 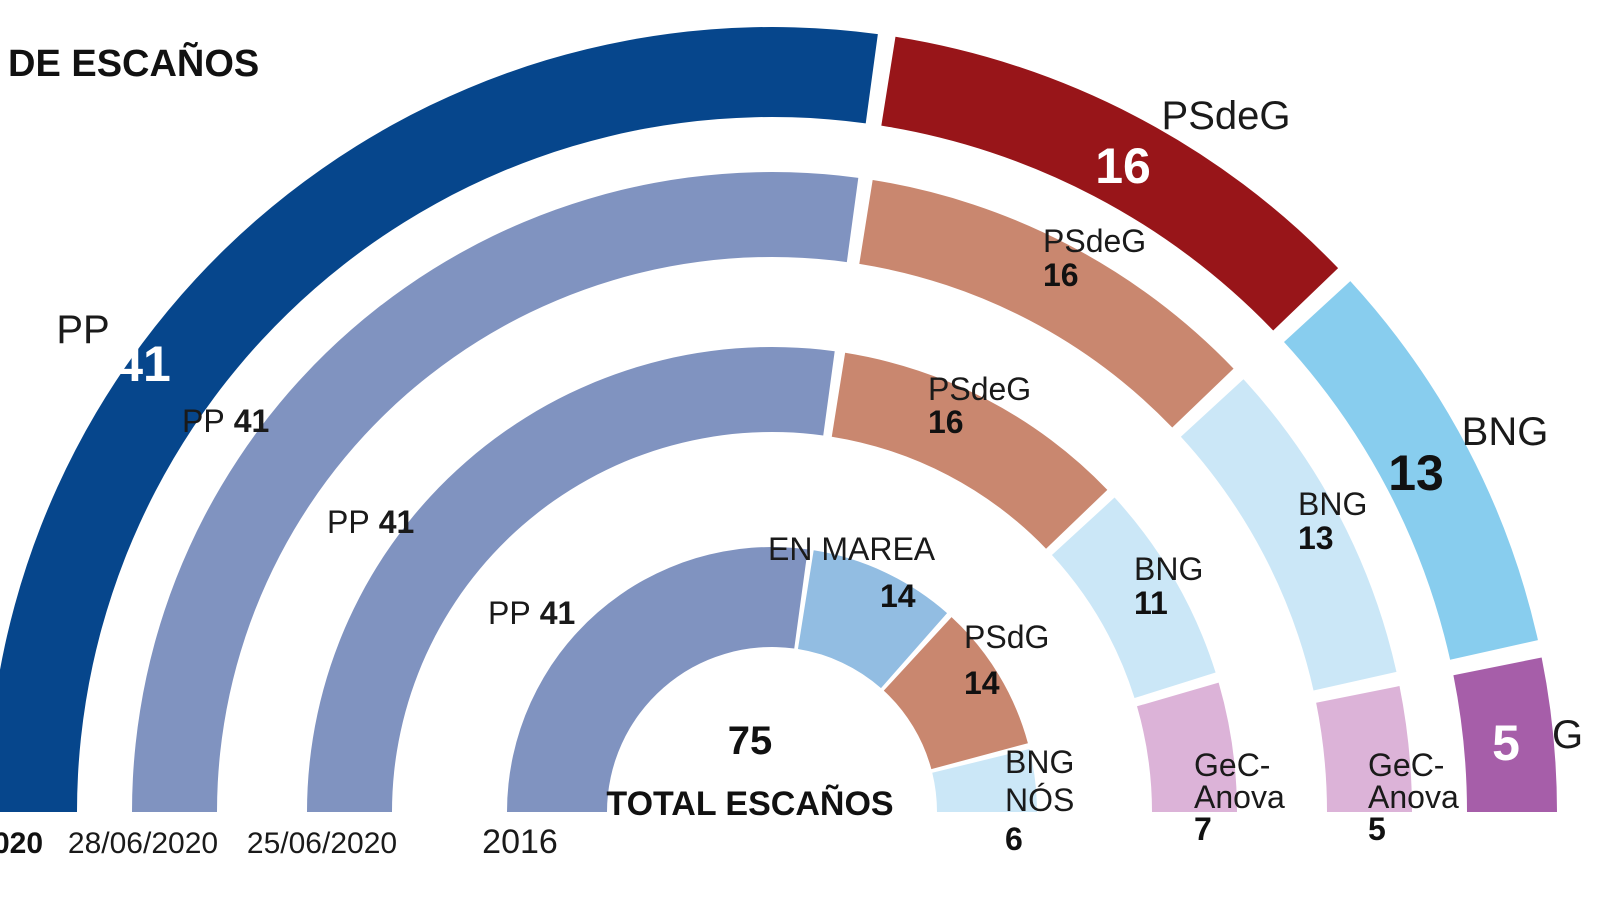 I want to click on ring1-psdeg-value: 16, so click(x=1123, y=166).